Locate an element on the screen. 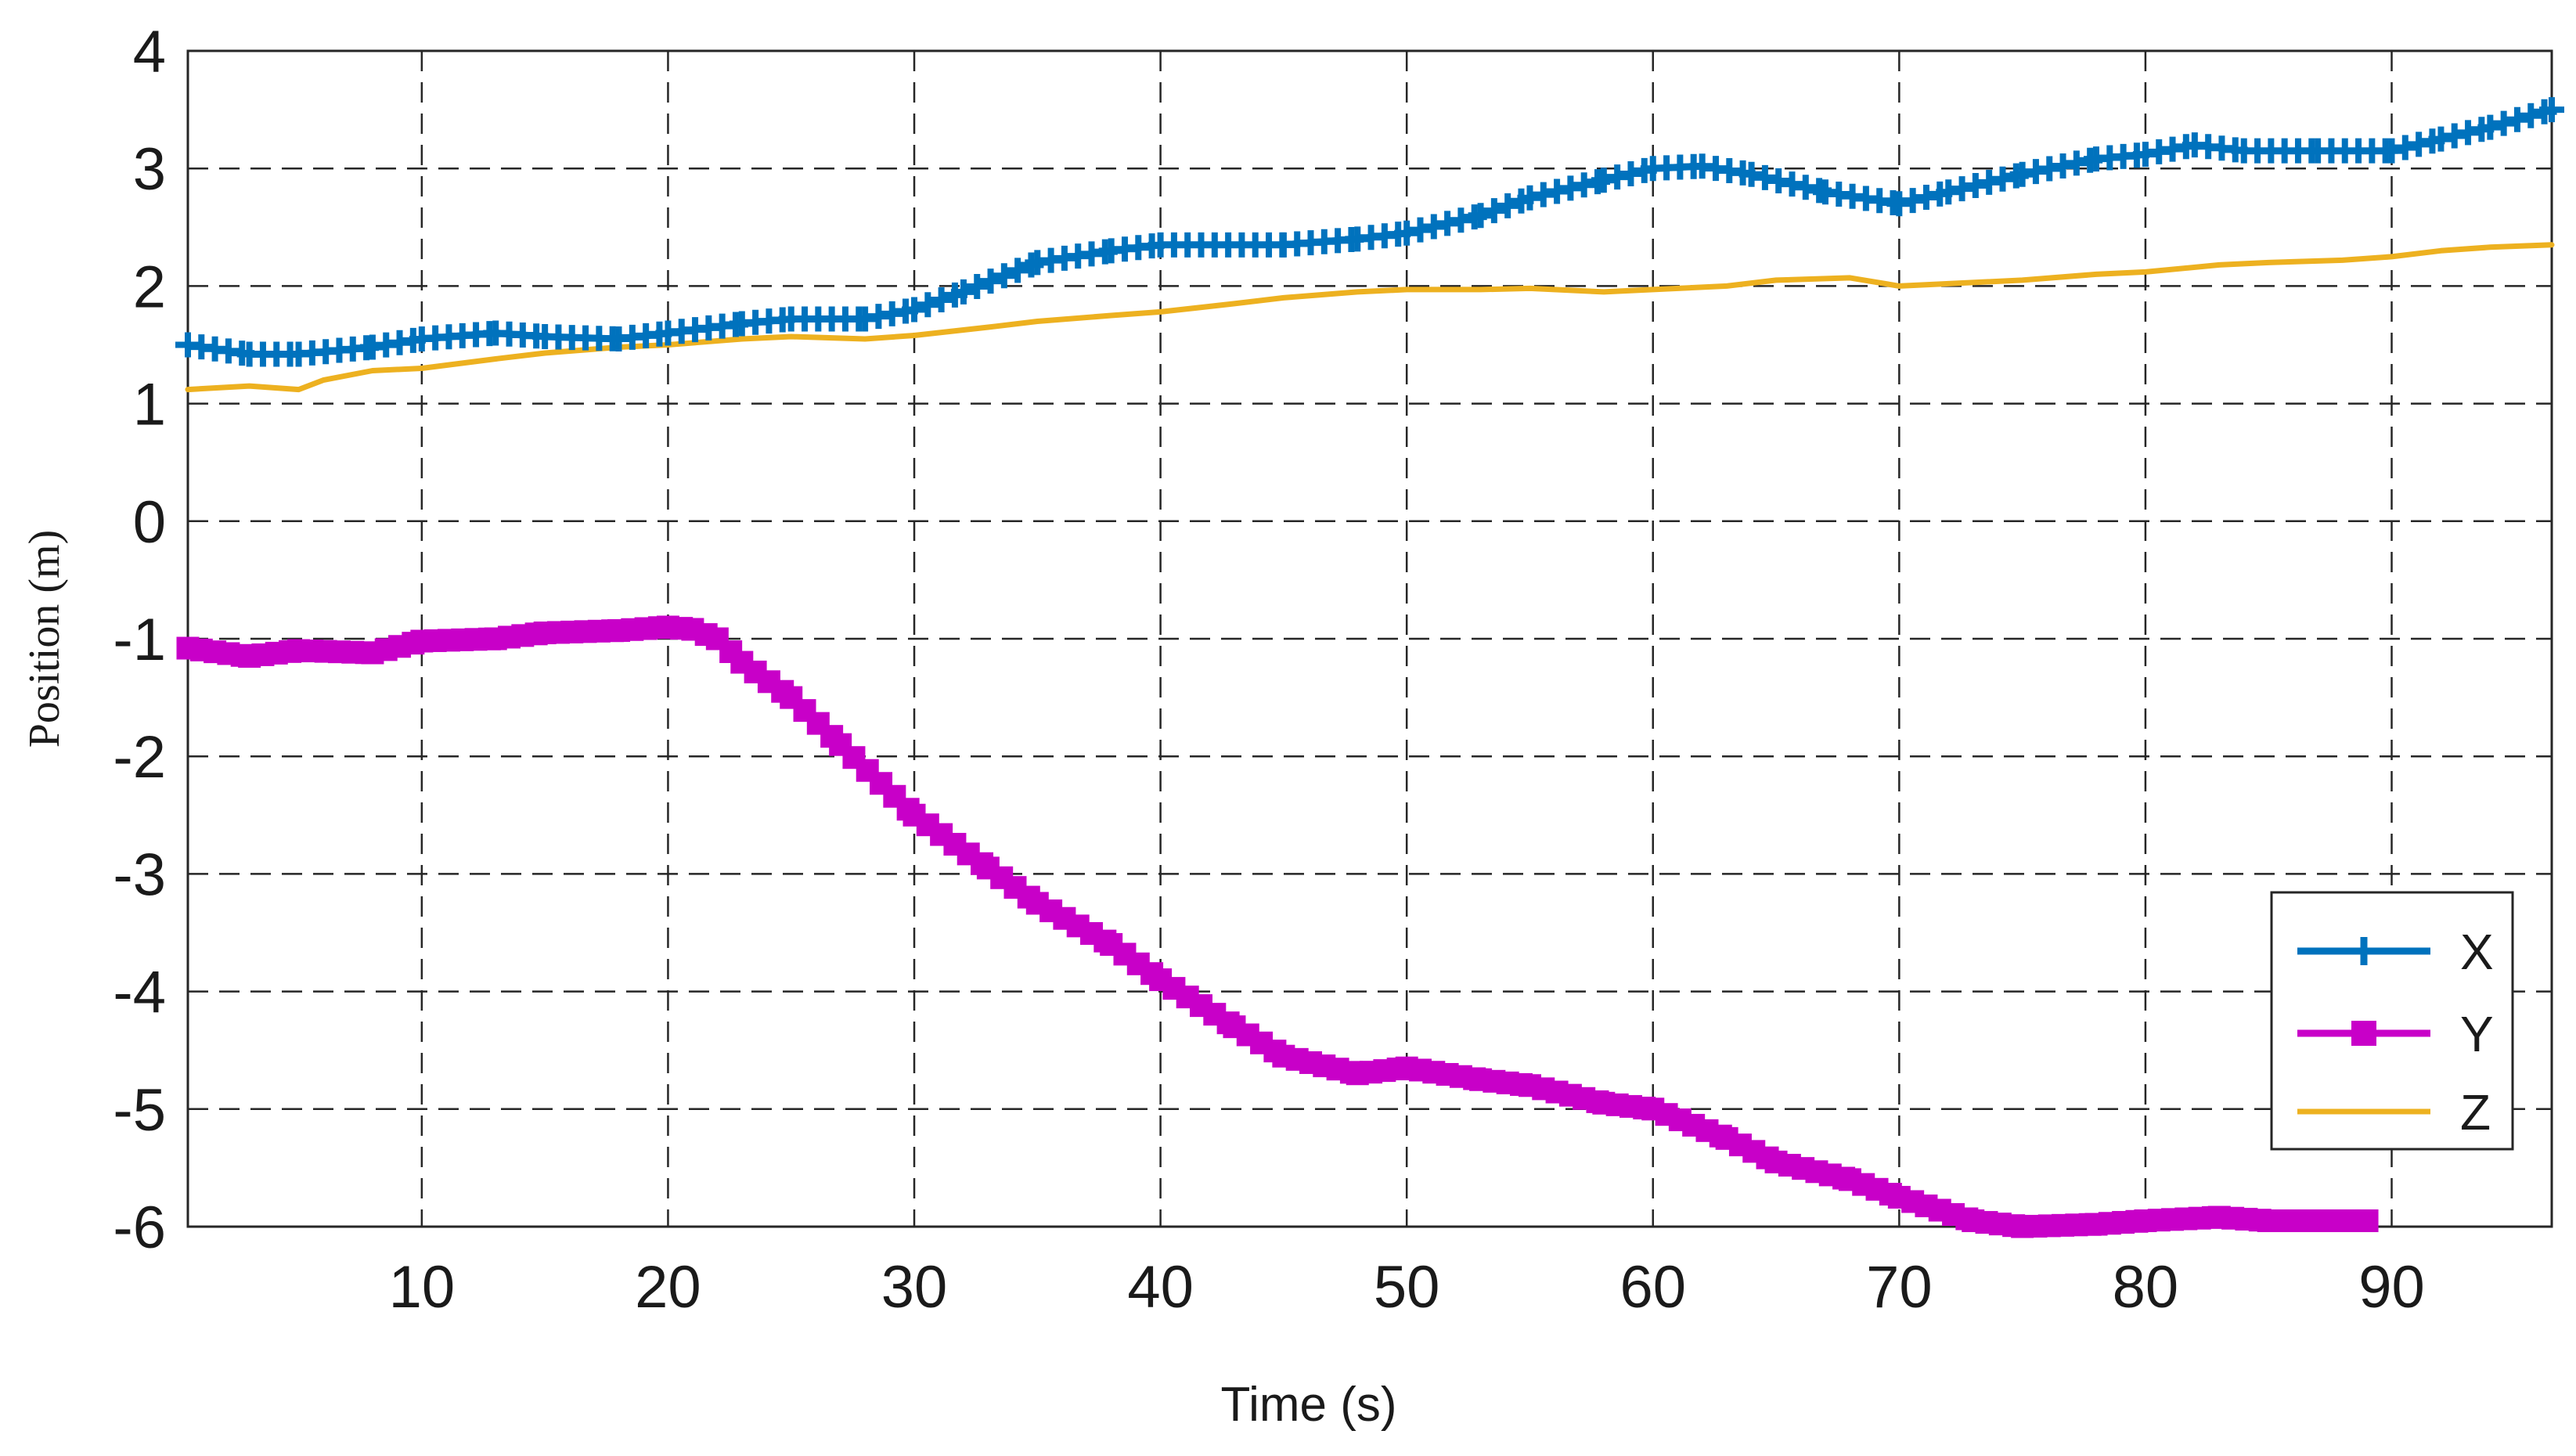 This screenshot has width=2576, height=1456. legend-y-marker is located at coordinates (2363, 1033).